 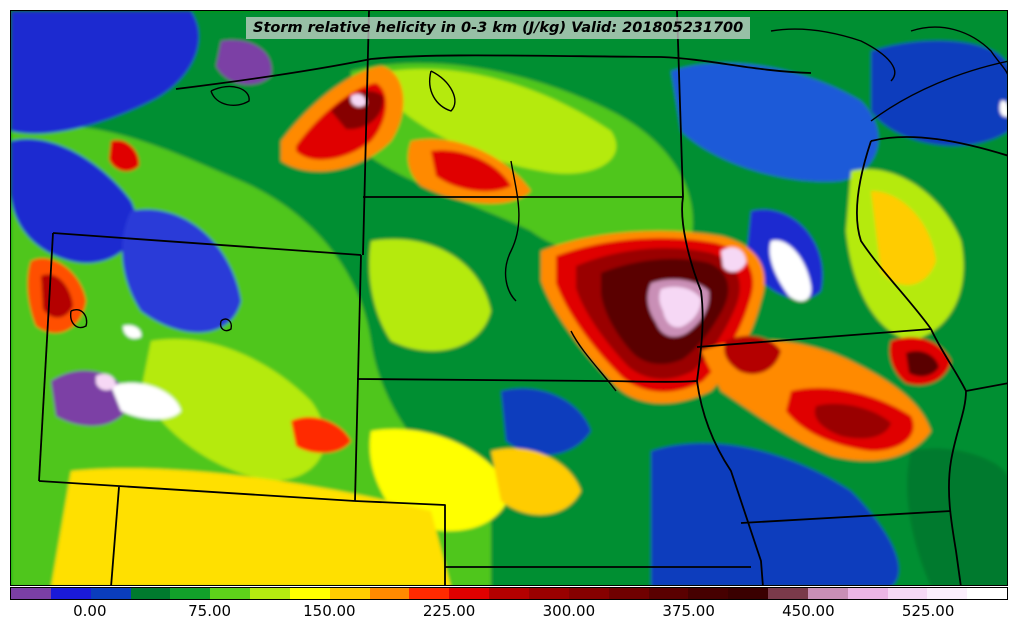 I want to click on colorbar, so click(x=509, y=593).